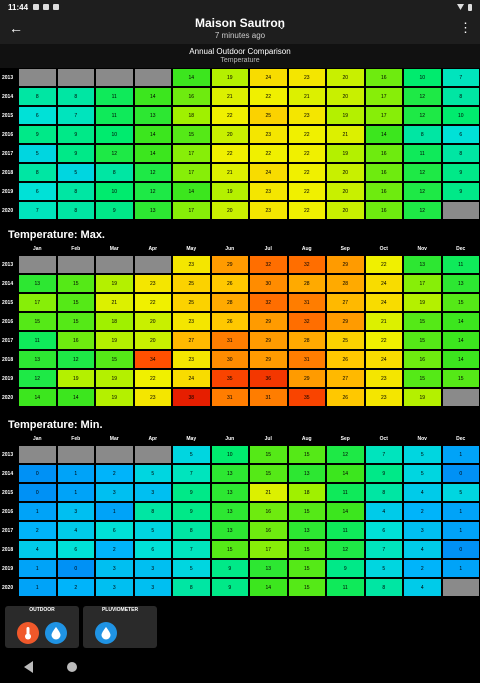 The width and height of the screenshot is (480, 683). Describe the element at coordinates (106, 633) in the screenshot. I see `rain-button` at that location.